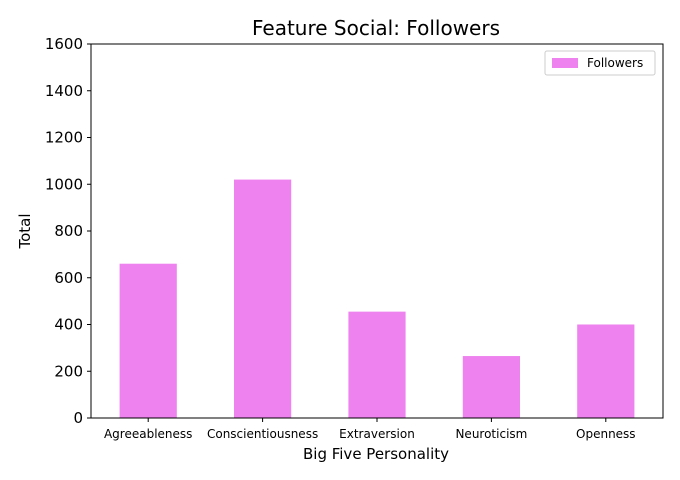  Describe the element at coordinates (148, 434) in the screenshot. I see `x-tick-label: Agreeableness` at that location.